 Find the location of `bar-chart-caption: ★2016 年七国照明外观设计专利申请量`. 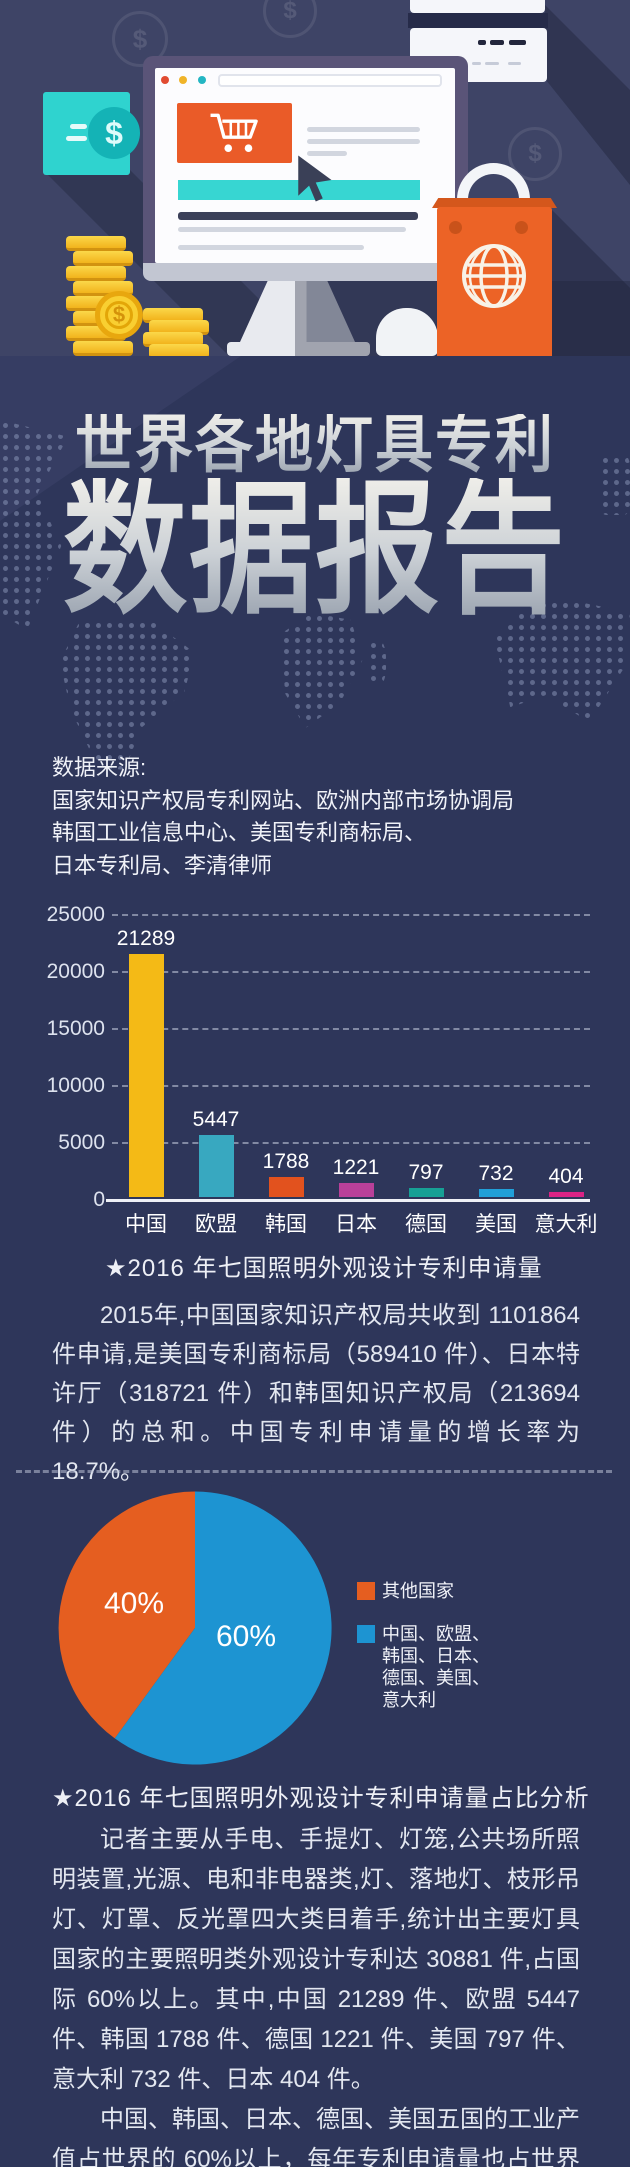

bar-chart-caption: ★2016 年七国照明外观设计专利申请量 is located at coordinates (324, 1268).